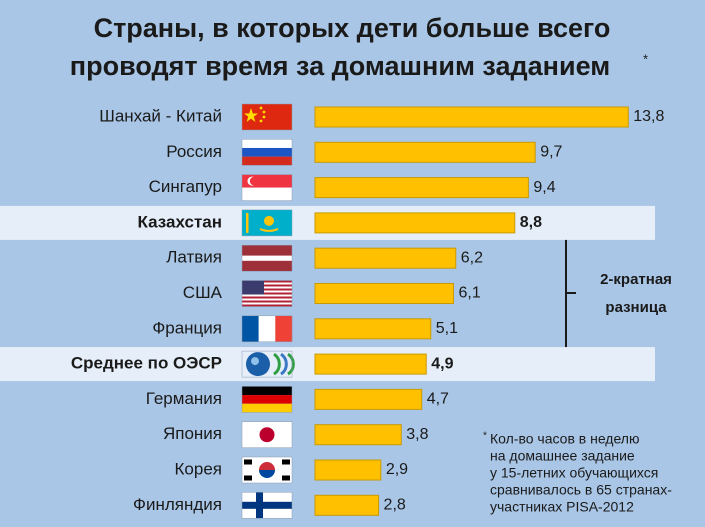 The width and height of the screenshot is (705, 527). Describe the element at coordinates (397, 469) in the screenshot. I see `value-label: 2,9` at that location.